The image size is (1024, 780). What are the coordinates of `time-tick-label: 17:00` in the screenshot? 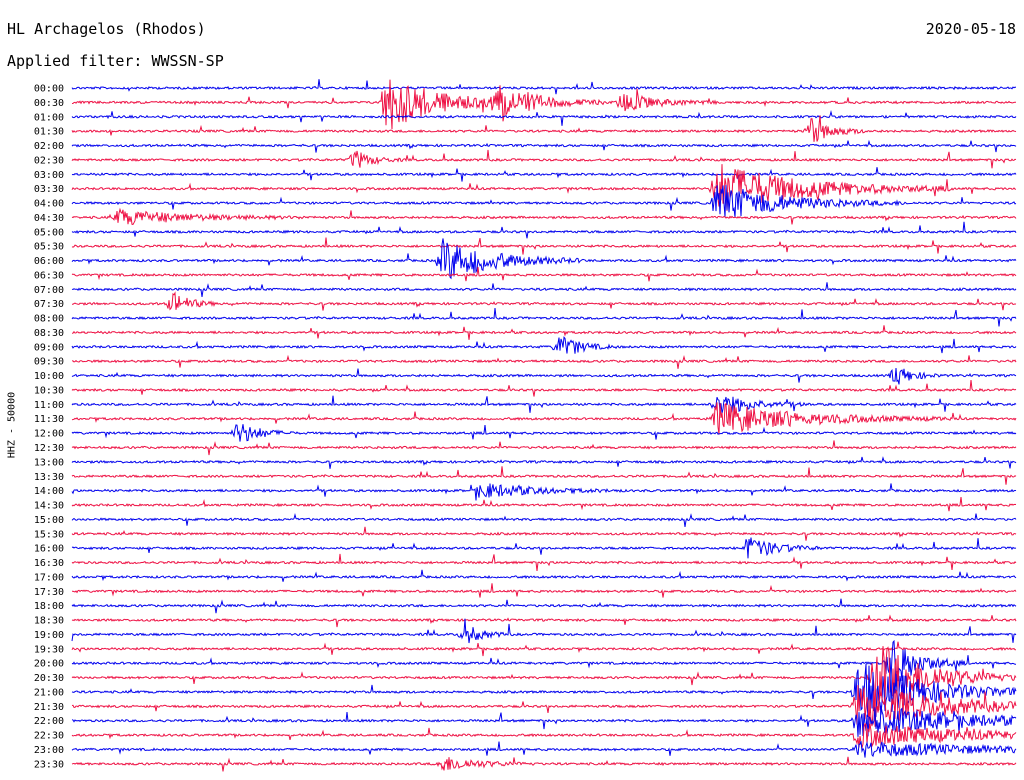 It's located at (49, 577).